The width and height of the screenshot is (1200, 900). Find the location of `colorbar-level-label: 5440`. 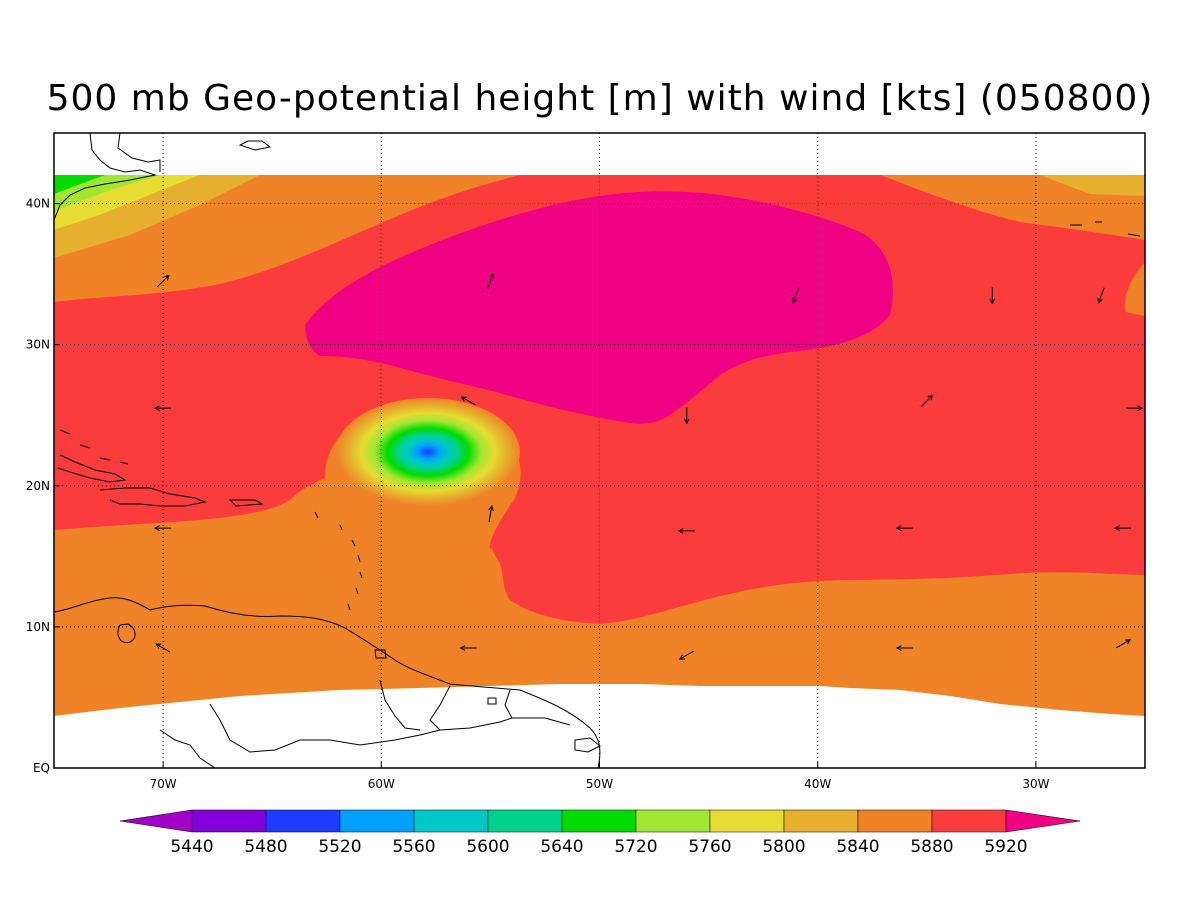

colorbar-level-label: 5440 is located at coordinates (191, 847).